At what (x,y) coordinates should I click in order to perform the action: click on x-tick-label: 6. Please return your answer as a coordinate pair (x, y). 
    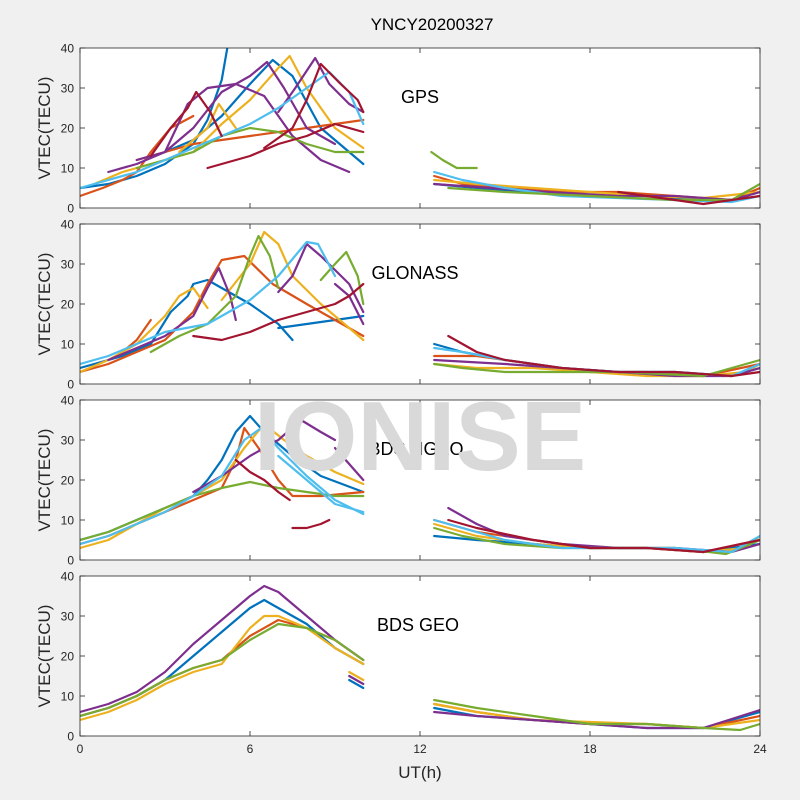
    Looking at the image, I should click on (250, 749).